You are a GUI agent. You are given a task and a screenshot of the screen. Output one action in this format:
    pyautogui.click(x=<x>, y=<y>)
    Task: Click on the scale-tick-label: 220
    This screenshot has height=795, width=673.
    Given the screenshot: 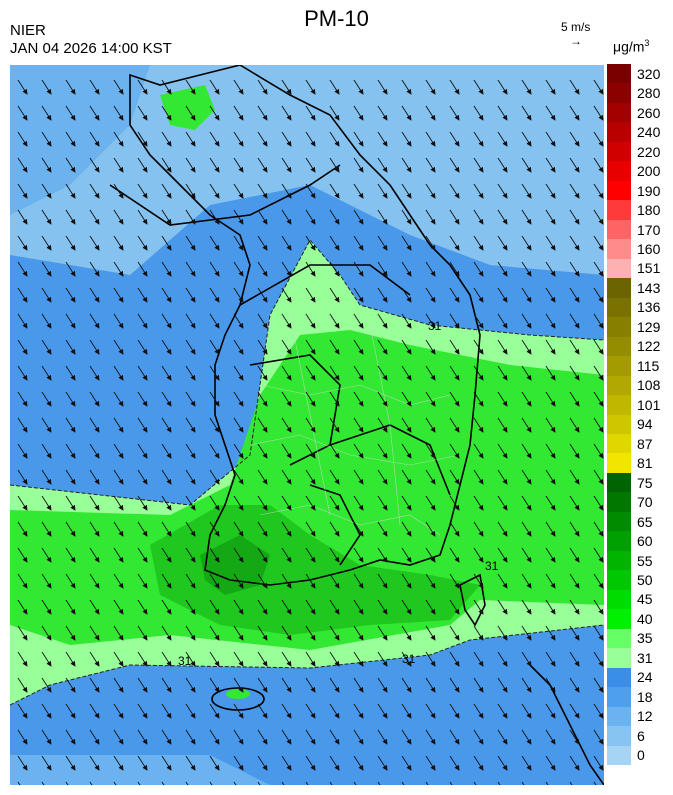 What is the action you would take?
    pyautogui.click(x=649, y=151)
    